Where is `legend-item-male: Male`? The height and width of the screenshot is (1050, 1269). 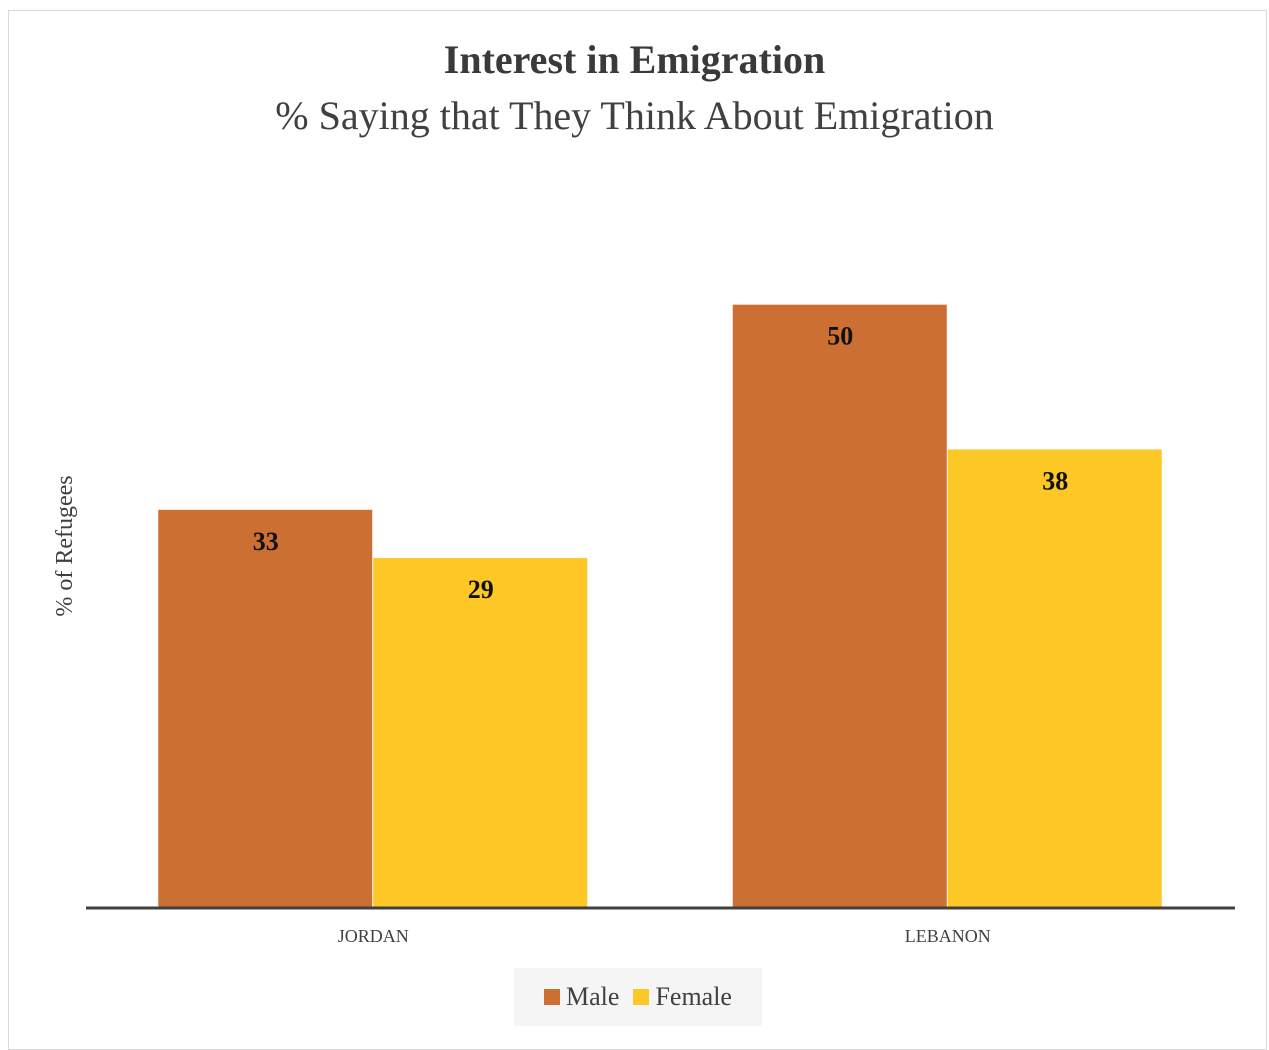 legend-item-male: Male is located at coordinates (581, 997).